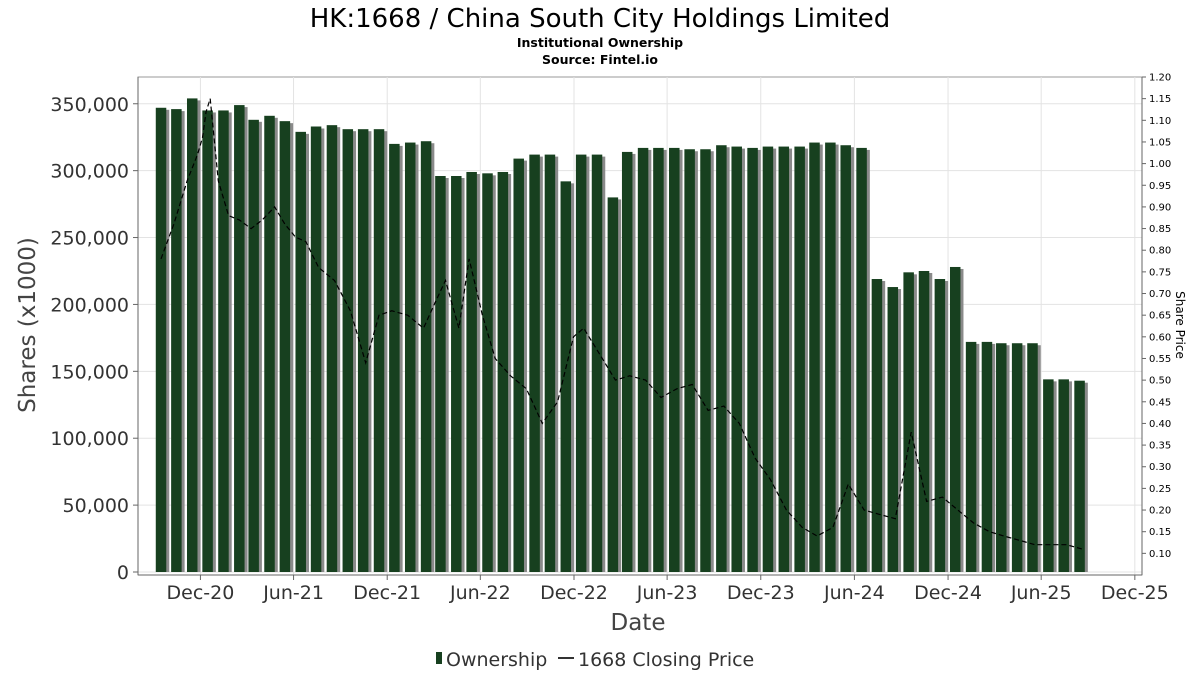 The width and height of the screenshot is (1200, 675). What do you see at coordinates (89, 305) in the screenshot?
I see `y-tick-label: 200,000` at bounding box center [89, 305].